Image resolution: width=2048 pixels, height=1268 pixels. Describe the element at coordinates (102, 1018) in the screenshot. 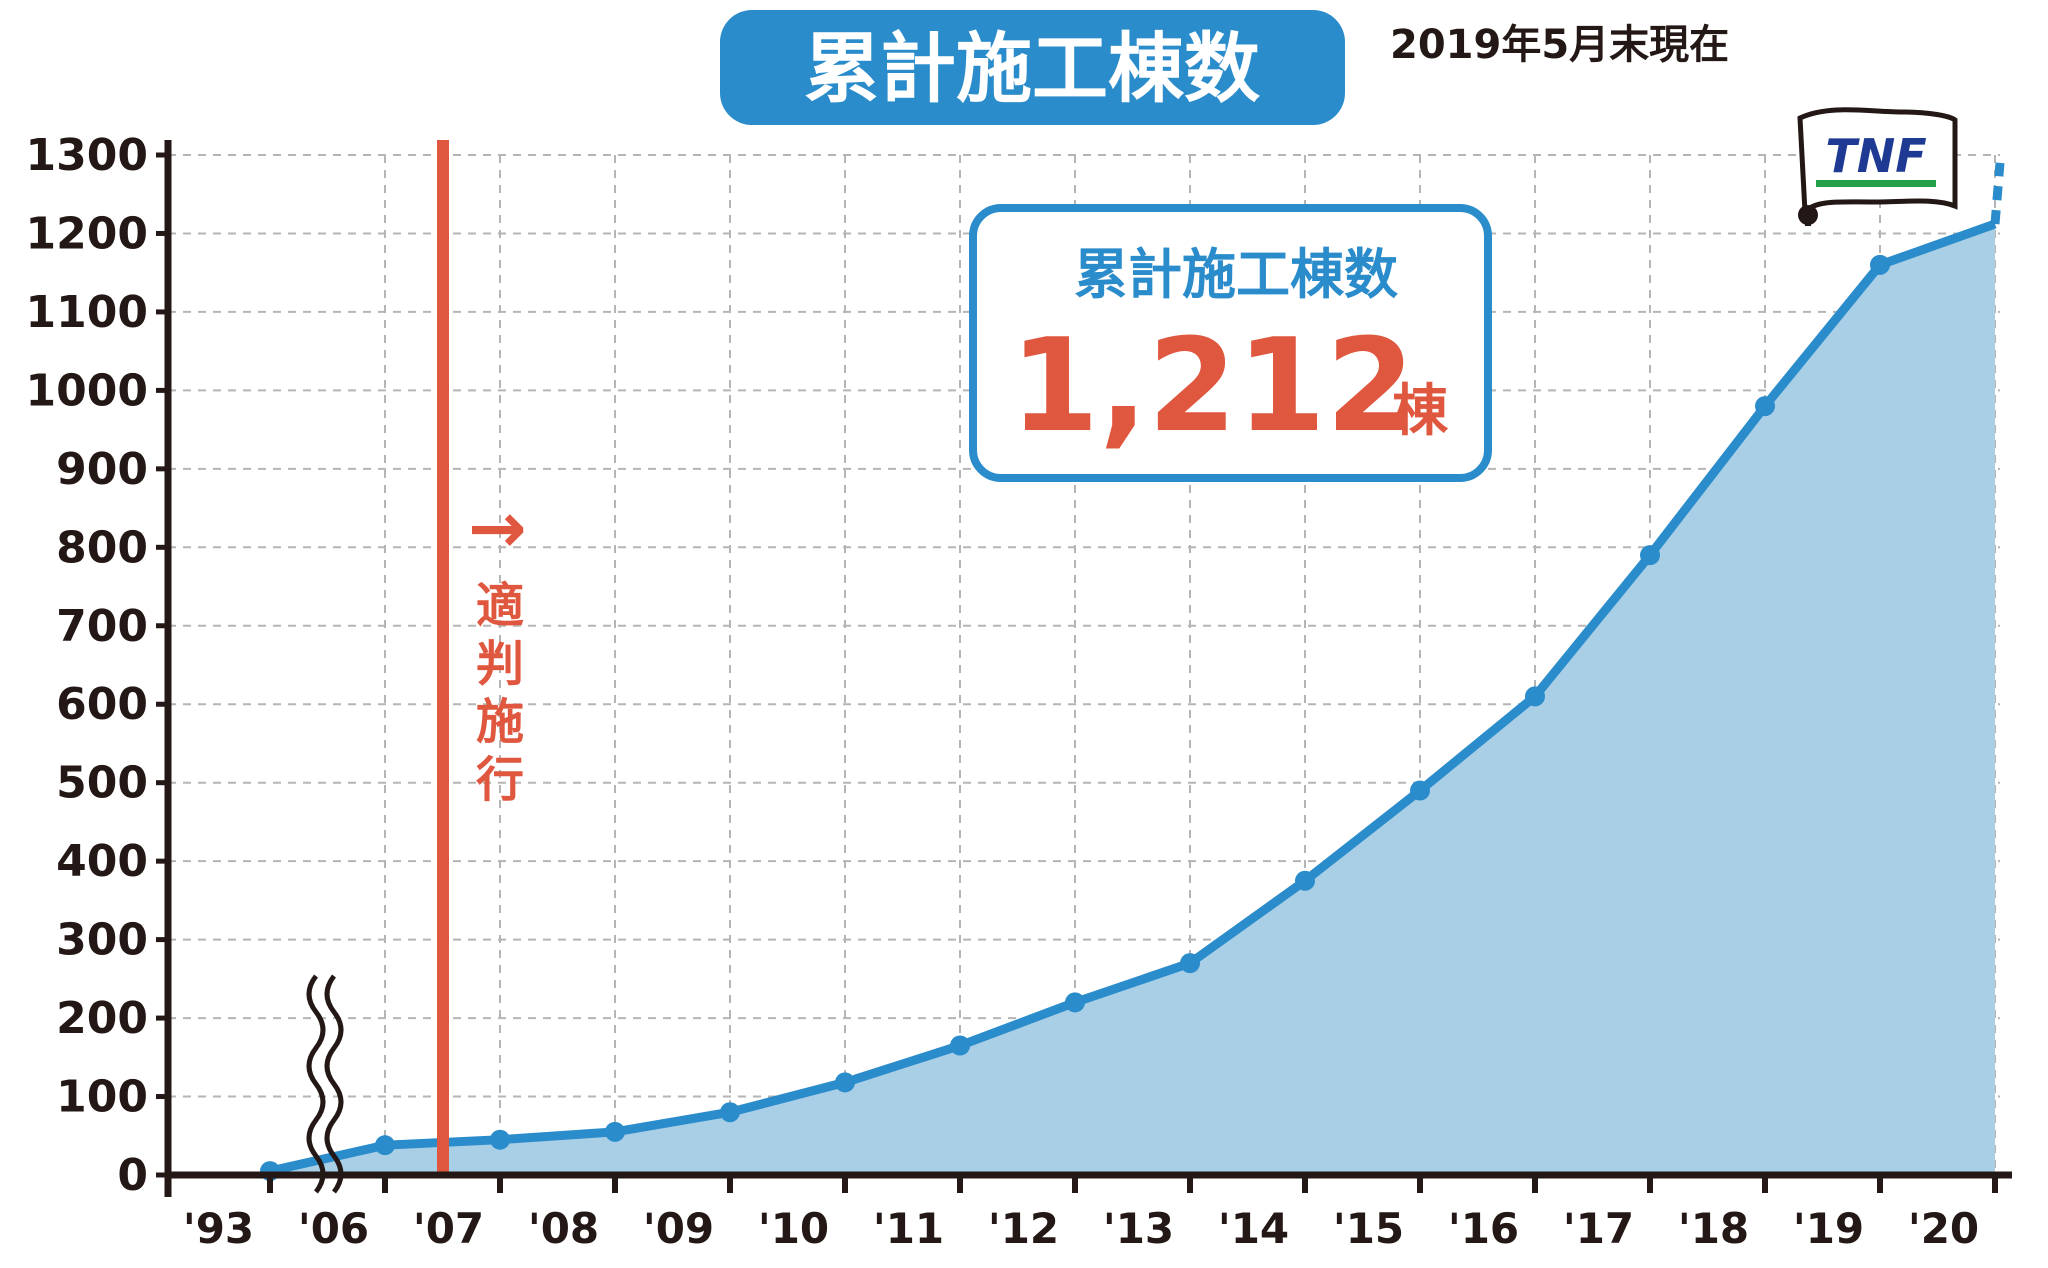

I see `y-tick-label: 200` at that location.